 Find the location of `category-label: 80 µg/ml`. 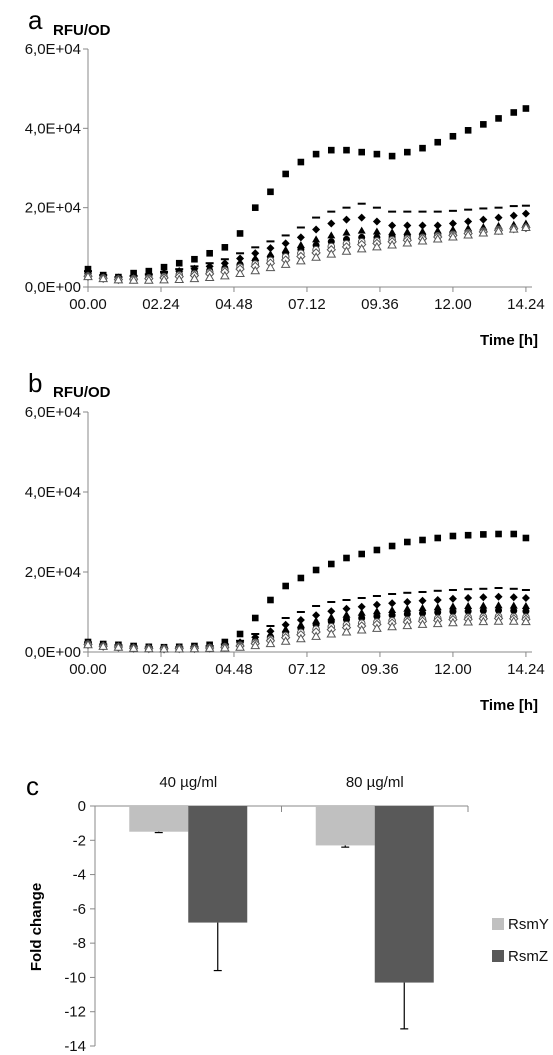

category-label: 80 µg/ml is located at coordinates (375, 782).